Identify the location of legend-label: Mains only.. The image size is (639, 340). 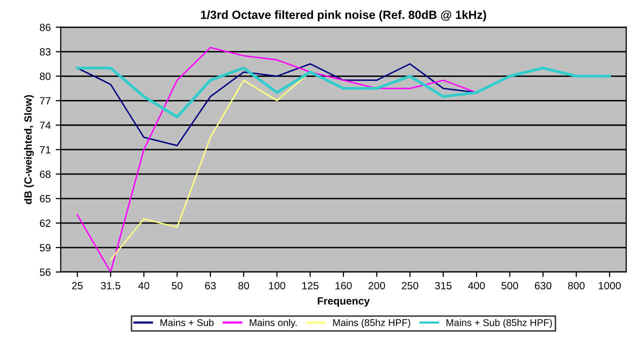
(273, 323).